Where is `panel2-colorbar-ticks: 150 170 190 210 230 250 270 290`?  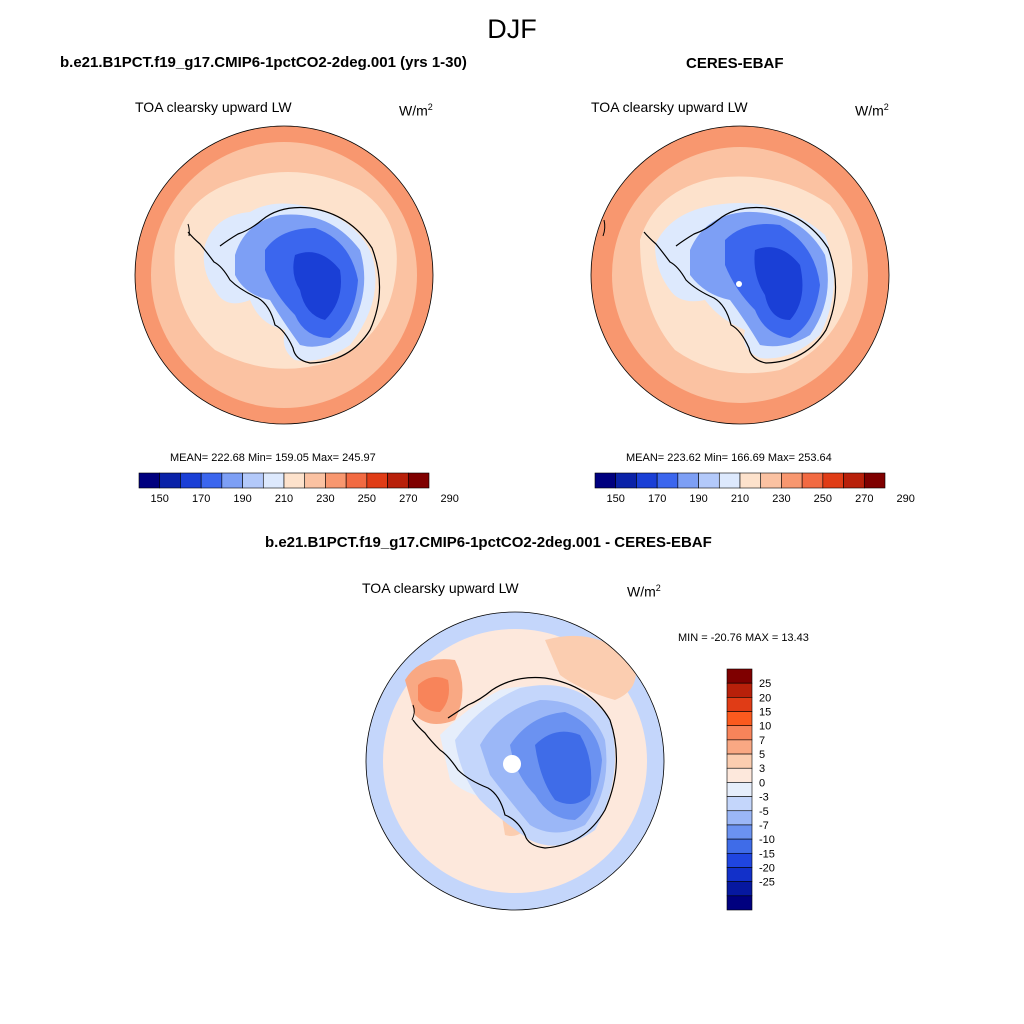 panel2-colorbar-ticks: 150 170 190 210 230 250 270 290 is located at coordinates (761, 499).